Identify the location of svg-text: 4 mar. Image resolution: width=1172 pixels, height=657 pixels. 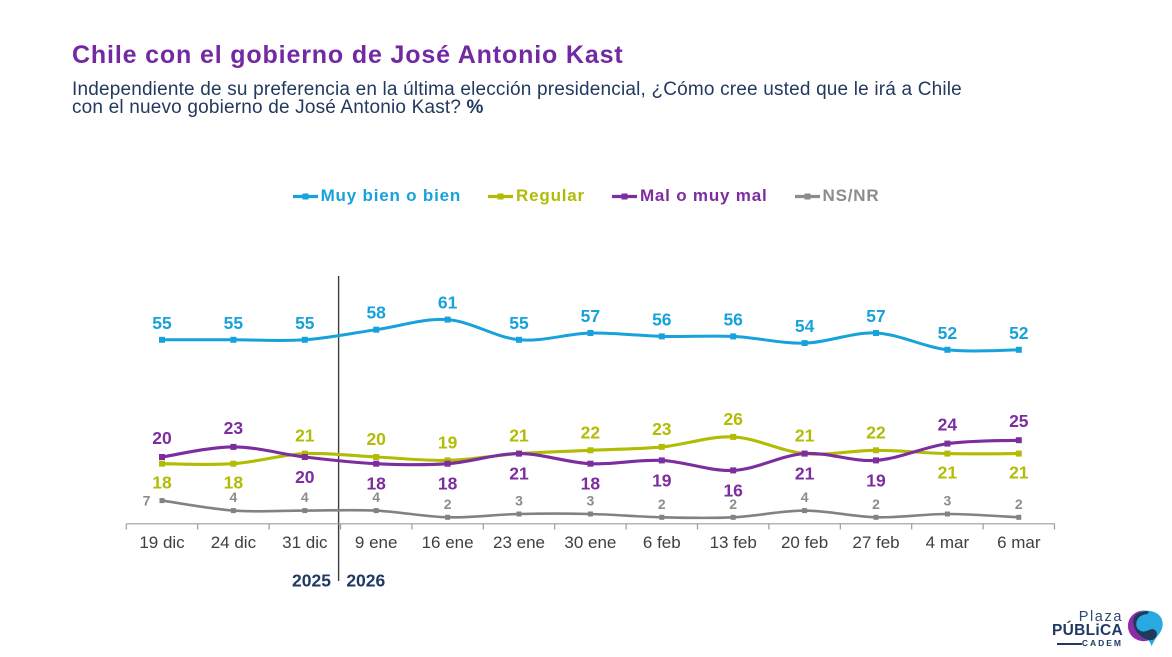
(948, 542).